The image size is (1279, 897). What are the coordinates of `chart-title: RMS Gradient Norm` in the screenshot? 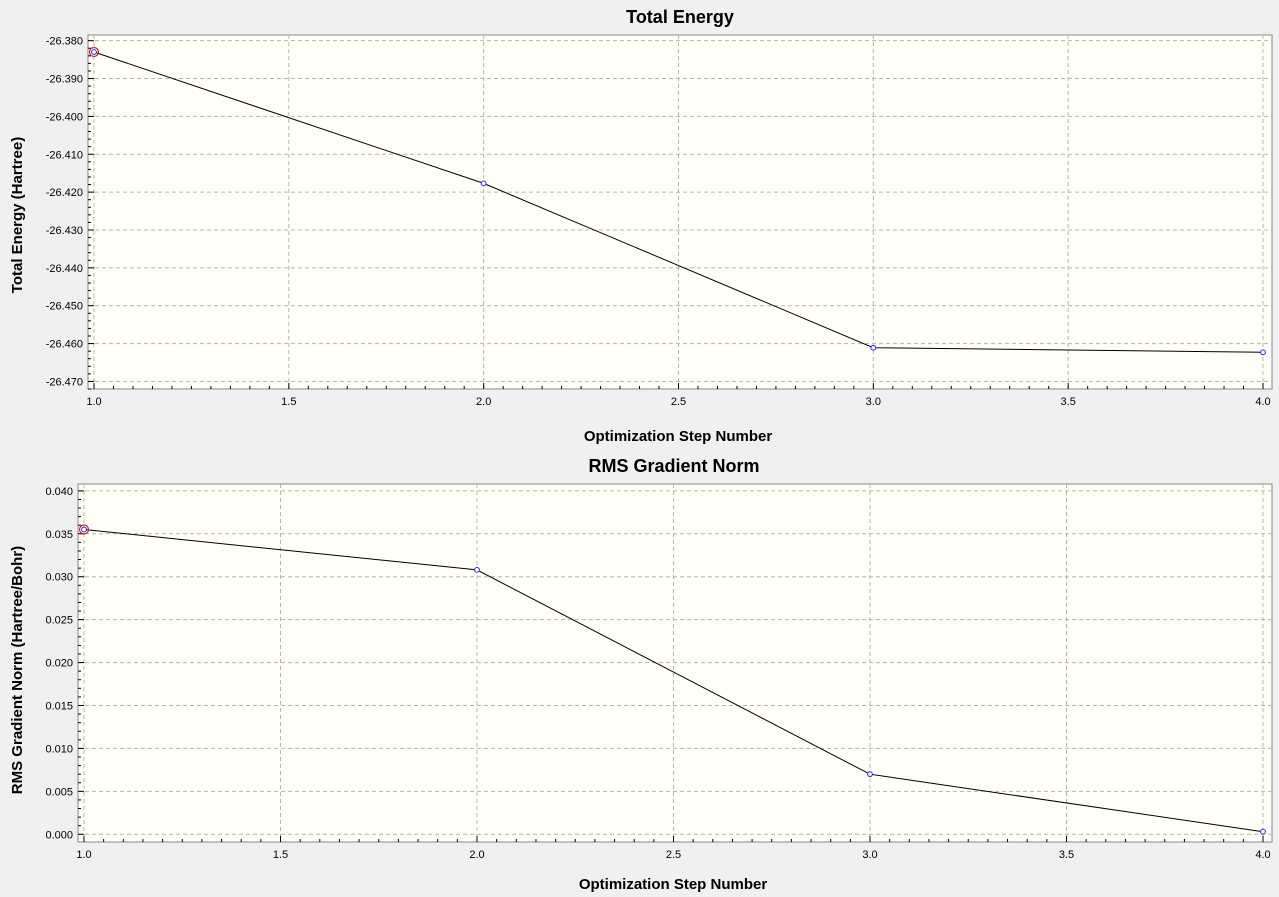 It's located at (673, 466).